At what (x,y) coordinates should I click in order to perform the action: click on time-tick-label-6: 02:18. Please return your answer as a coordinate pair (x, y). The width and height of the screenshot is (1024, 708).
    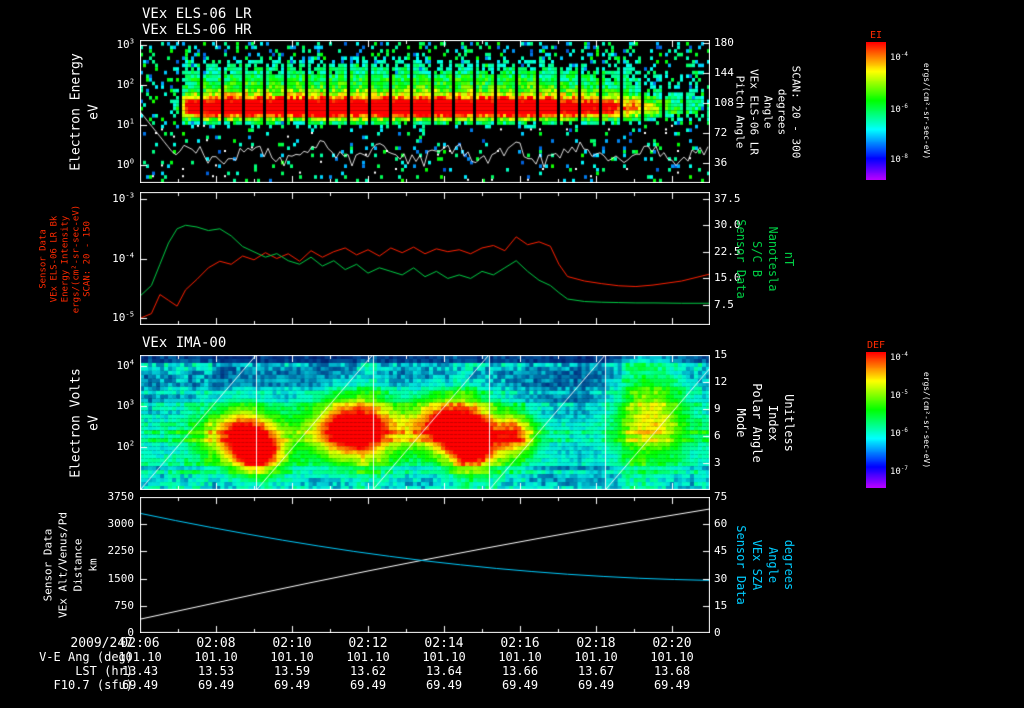
    Looking at the image, I should click on (596, 643).